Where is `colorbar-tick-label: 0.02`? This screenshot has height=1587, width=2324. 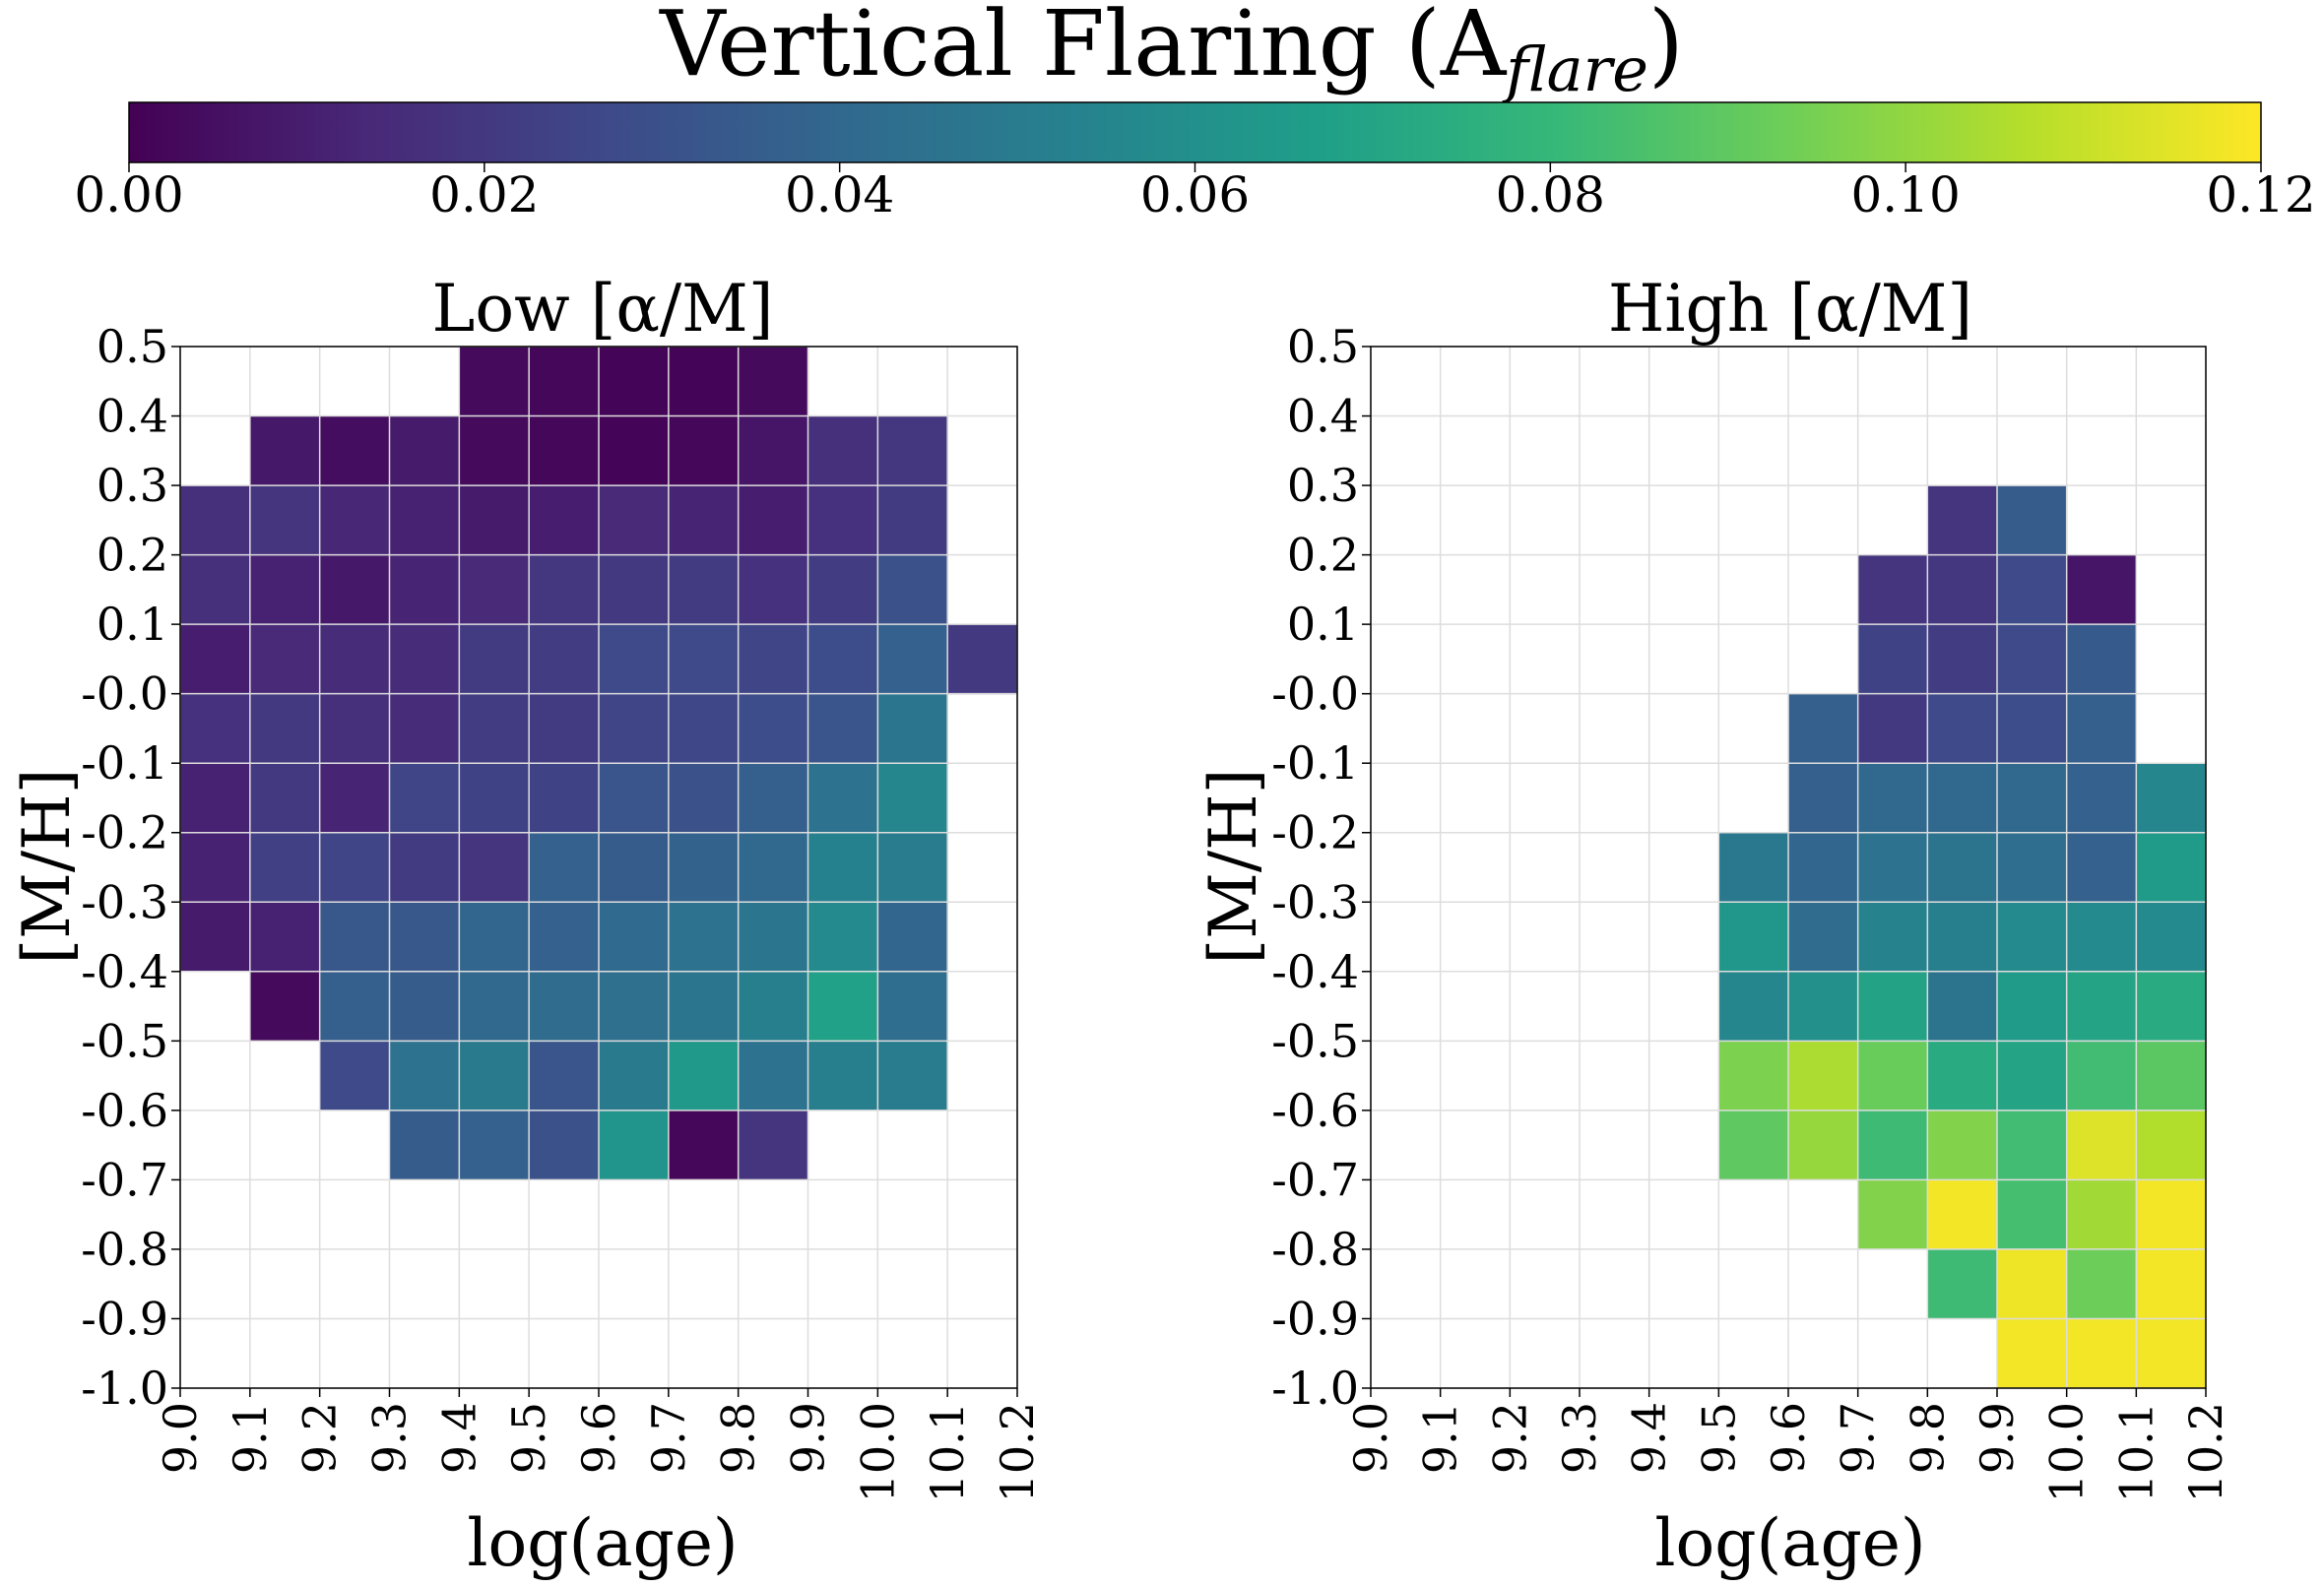 colorbar-tick-label: 0.02 is located at coordinates (484, 195).